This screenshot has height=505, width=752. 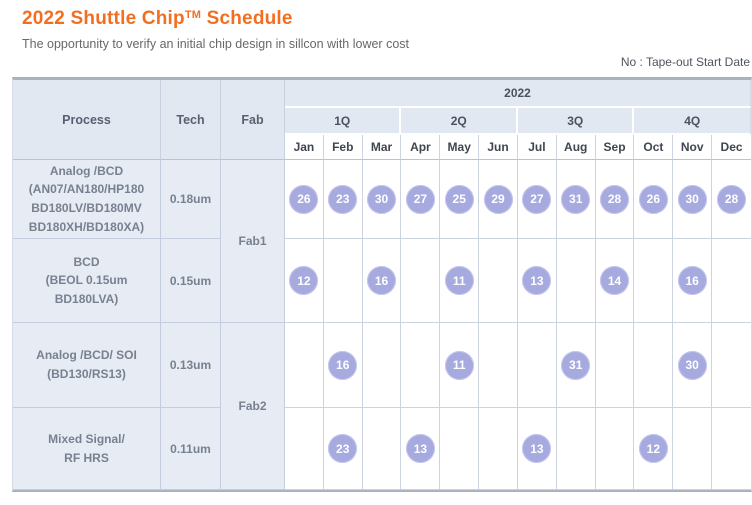 I want to click on month-header-jun: Jun, so click(x=498, y=147).